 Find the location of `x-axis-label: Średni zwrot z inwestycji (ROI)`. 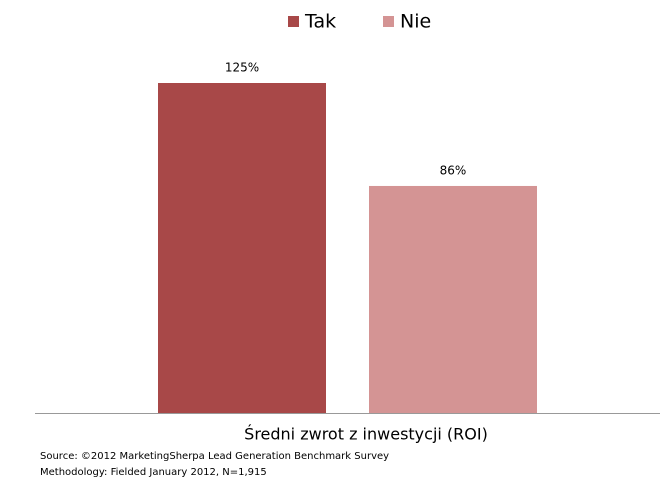

x-axis-label: Średni zwrot z inwestycji (ROI) is located at coordinates (366, 434).